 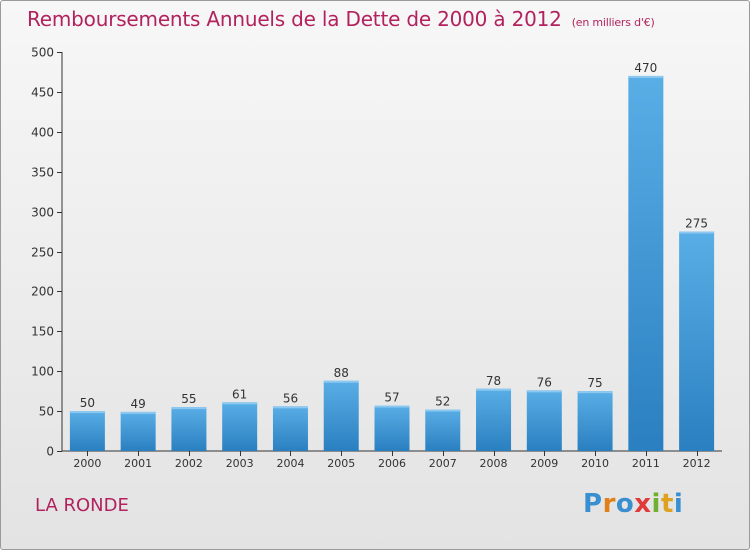 I want to click on y-tick-label: 50, so click(x=46, y=412).